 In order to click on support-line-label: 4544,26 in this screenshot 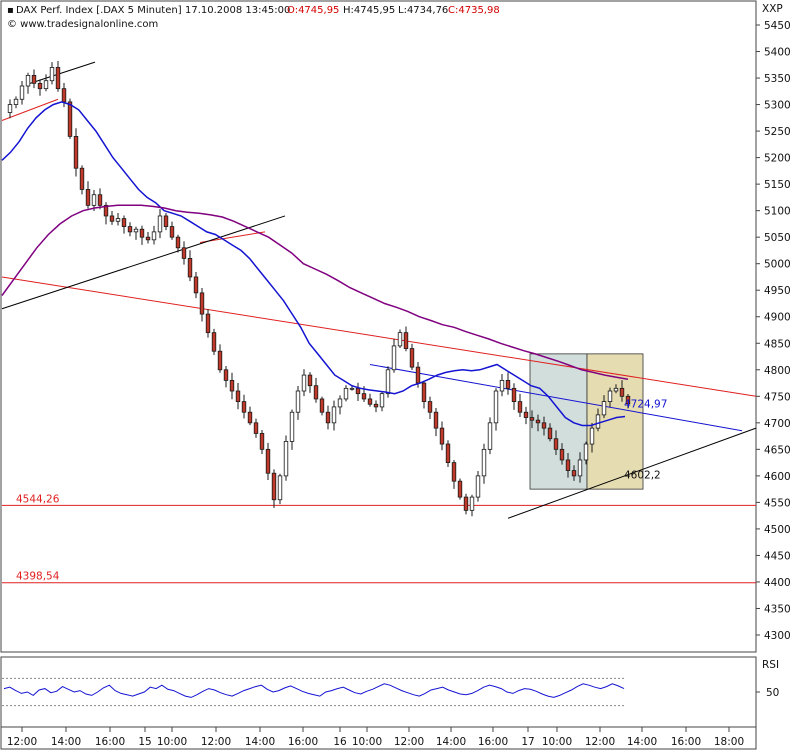, I will do `click(38, 499)`.